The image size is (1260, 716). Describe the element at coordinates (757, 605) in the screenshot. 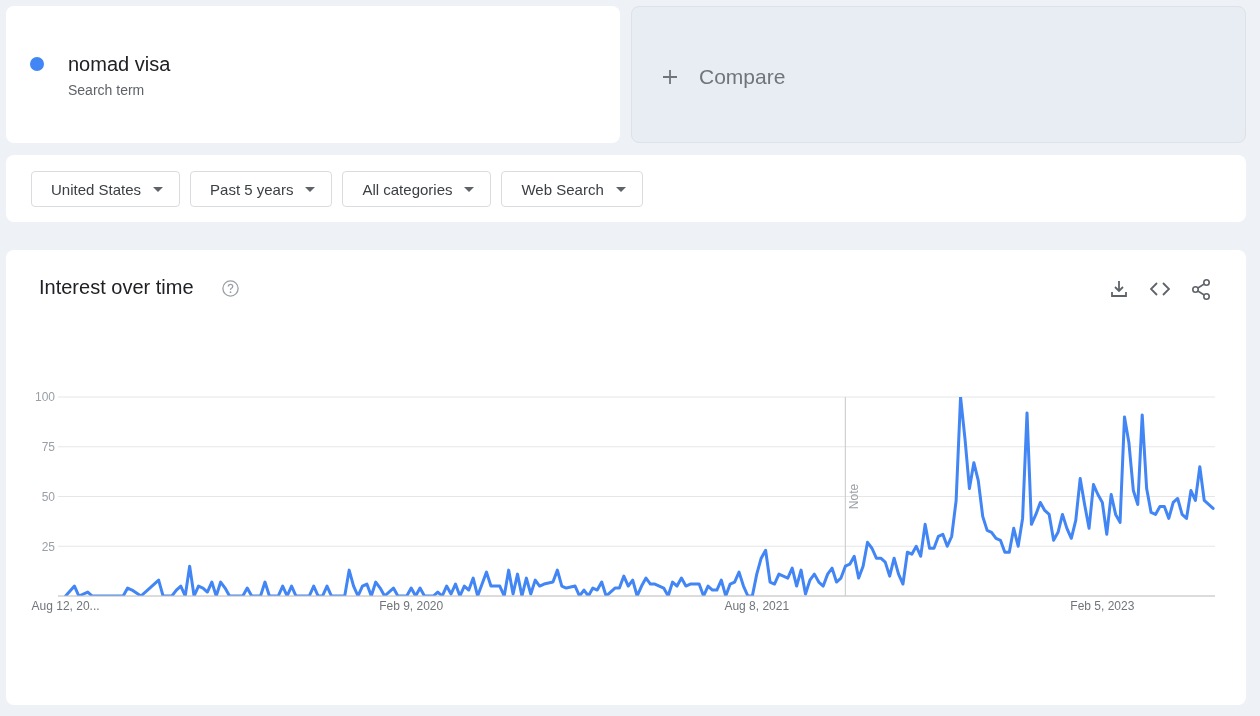

I see `x-tick-label: Aug 8, 2021` at that location.